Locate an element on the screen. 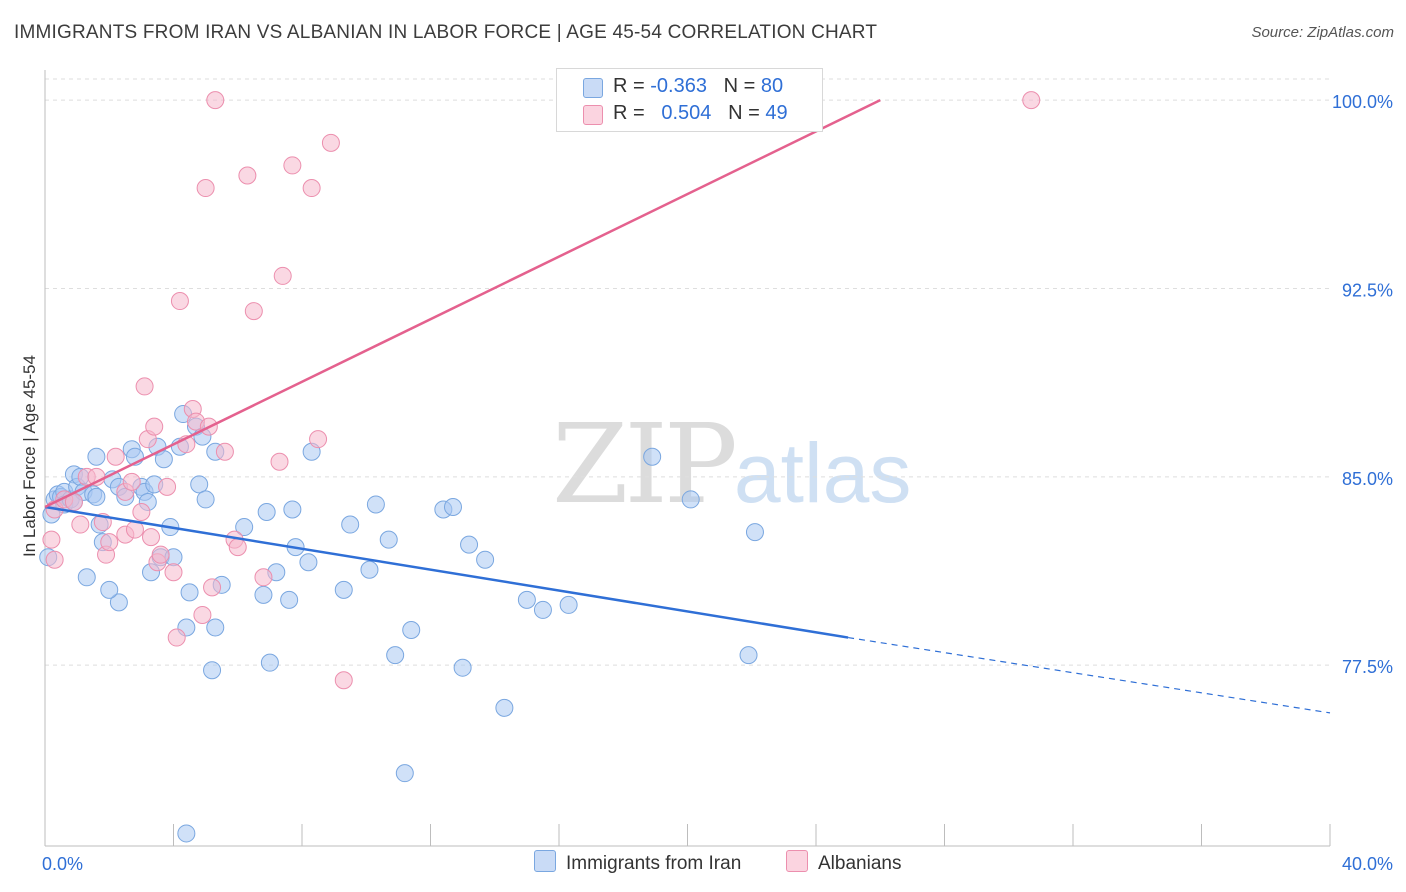 Image resolution: width=1406 pixels, height=892 pixels. stats-legend: R = -0.363 N = 80 R = 0.504 N = 49 is located at coordinates (689, 100).